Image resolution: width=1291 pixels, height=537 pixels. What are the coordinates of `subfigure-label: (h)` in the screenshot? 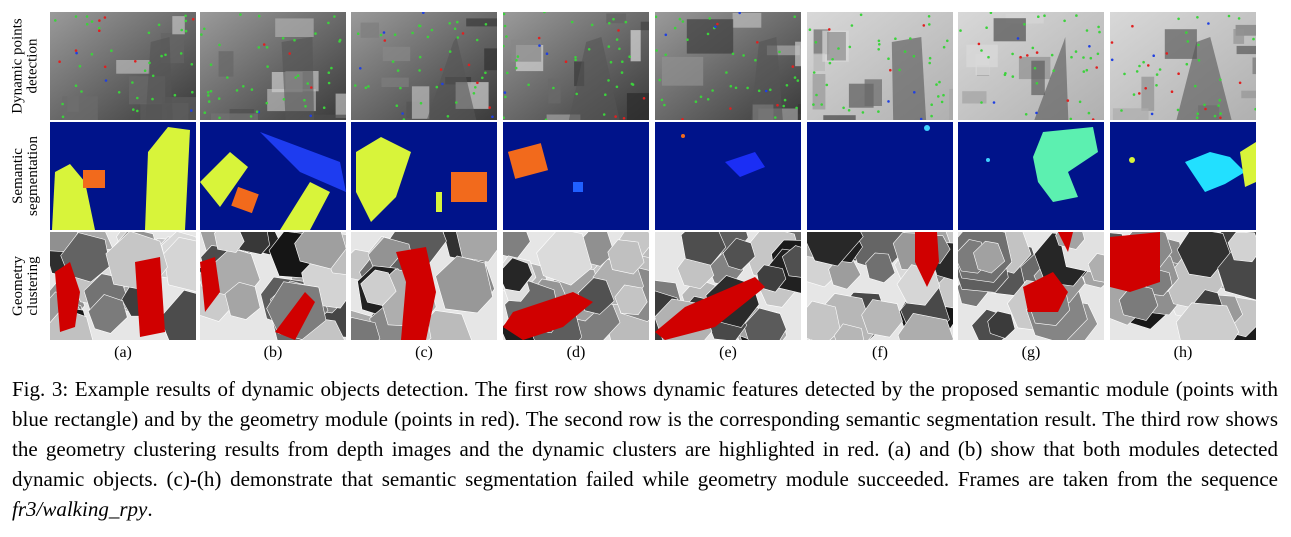 It's located at (1183, 352).